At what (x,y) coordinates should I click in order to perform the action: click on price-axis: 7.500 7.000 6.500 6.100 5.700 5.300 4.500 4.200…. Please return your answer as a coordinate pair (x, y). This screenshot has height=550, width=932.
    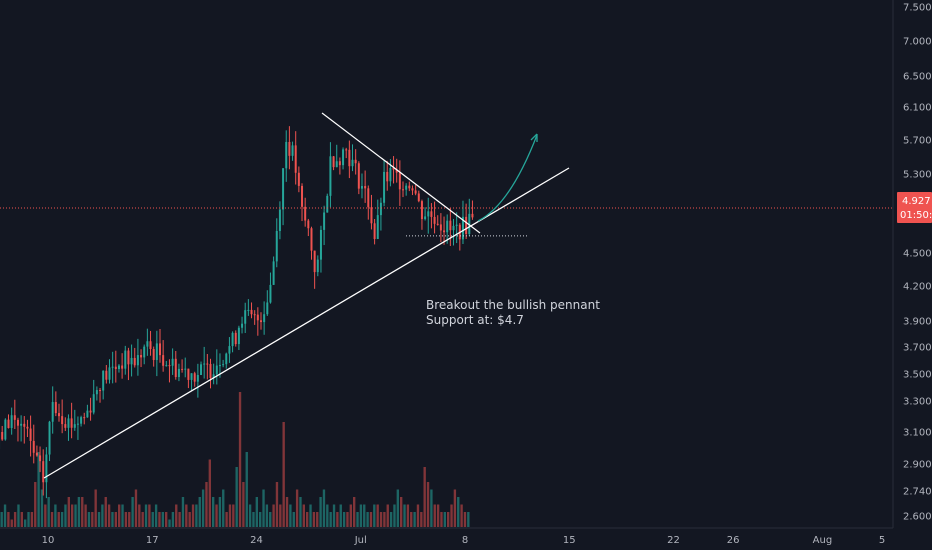
    Looking at the image, I should click on (912, 264).